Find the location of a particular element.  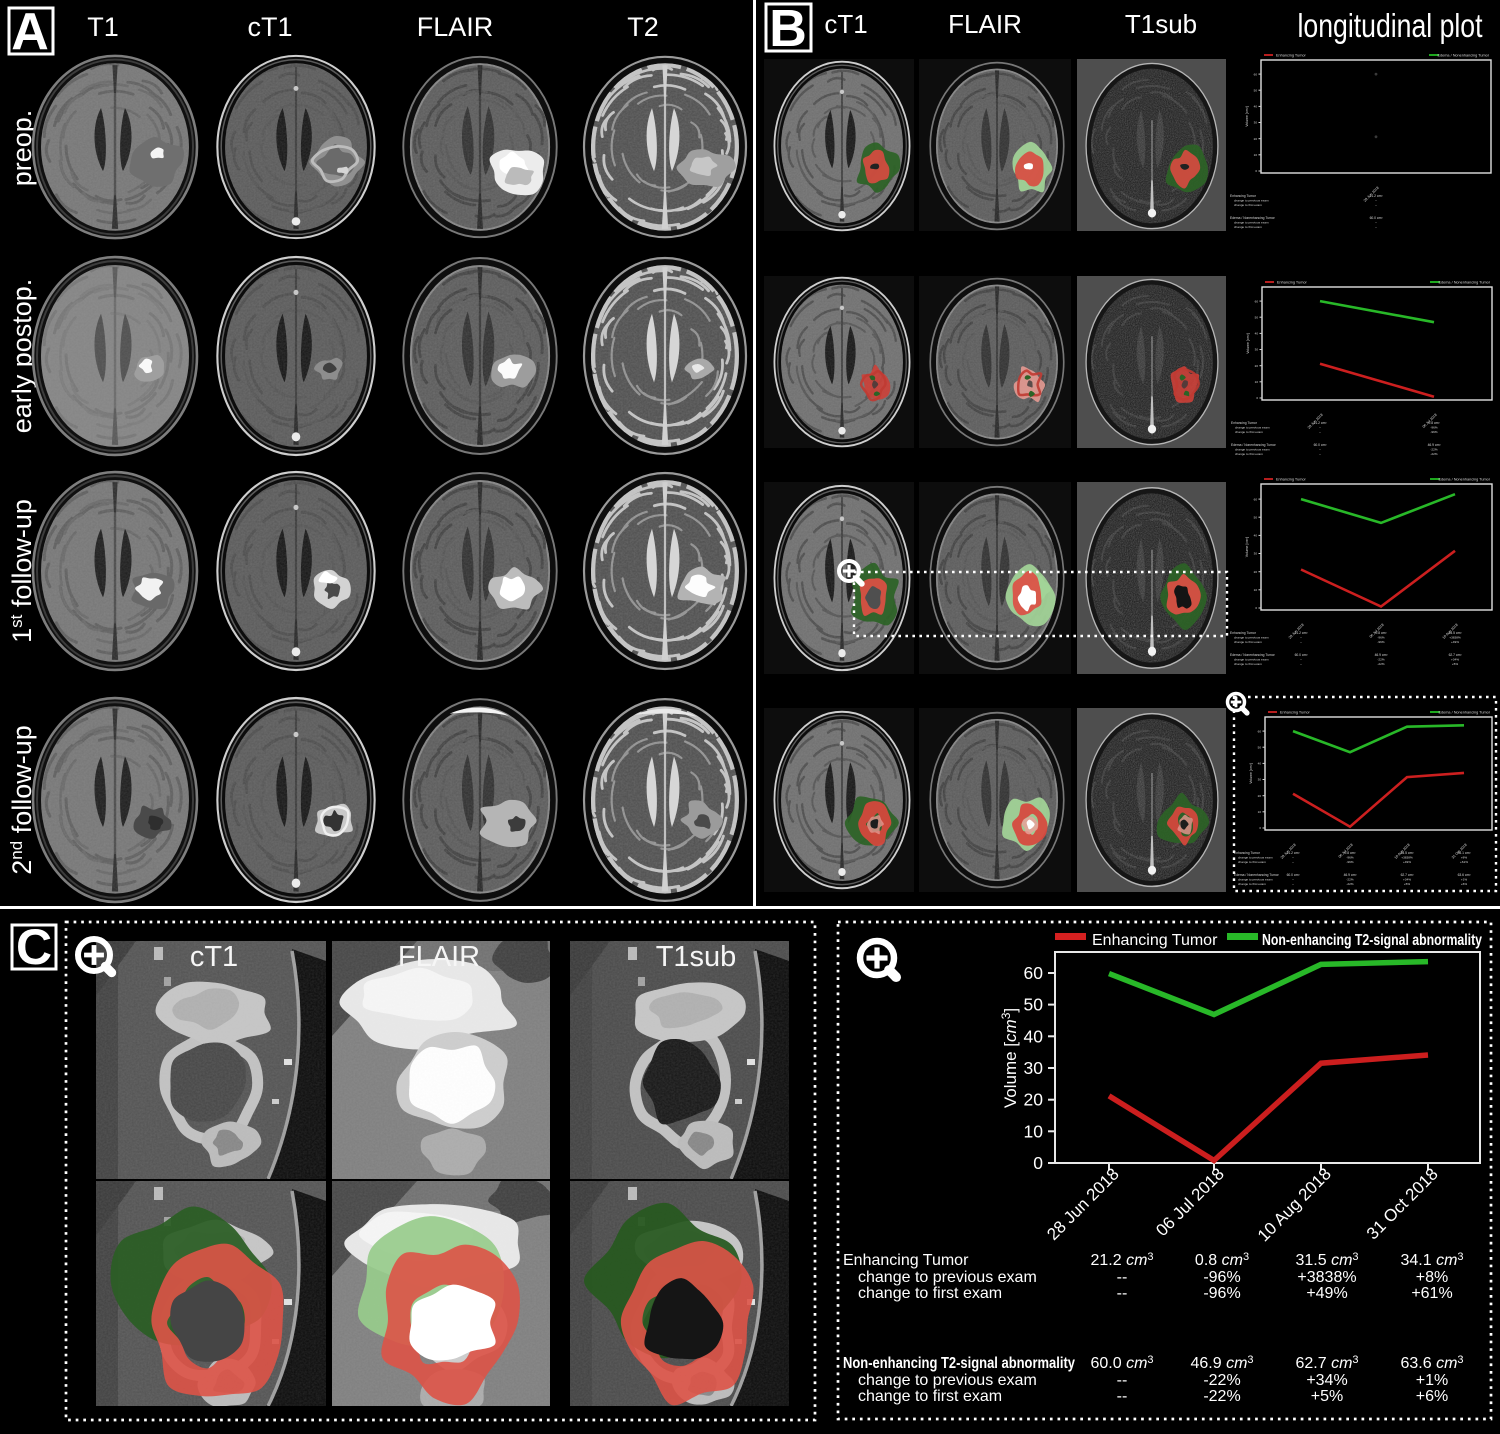

svg-text: FLAIR is located at coordinates (455, 27).